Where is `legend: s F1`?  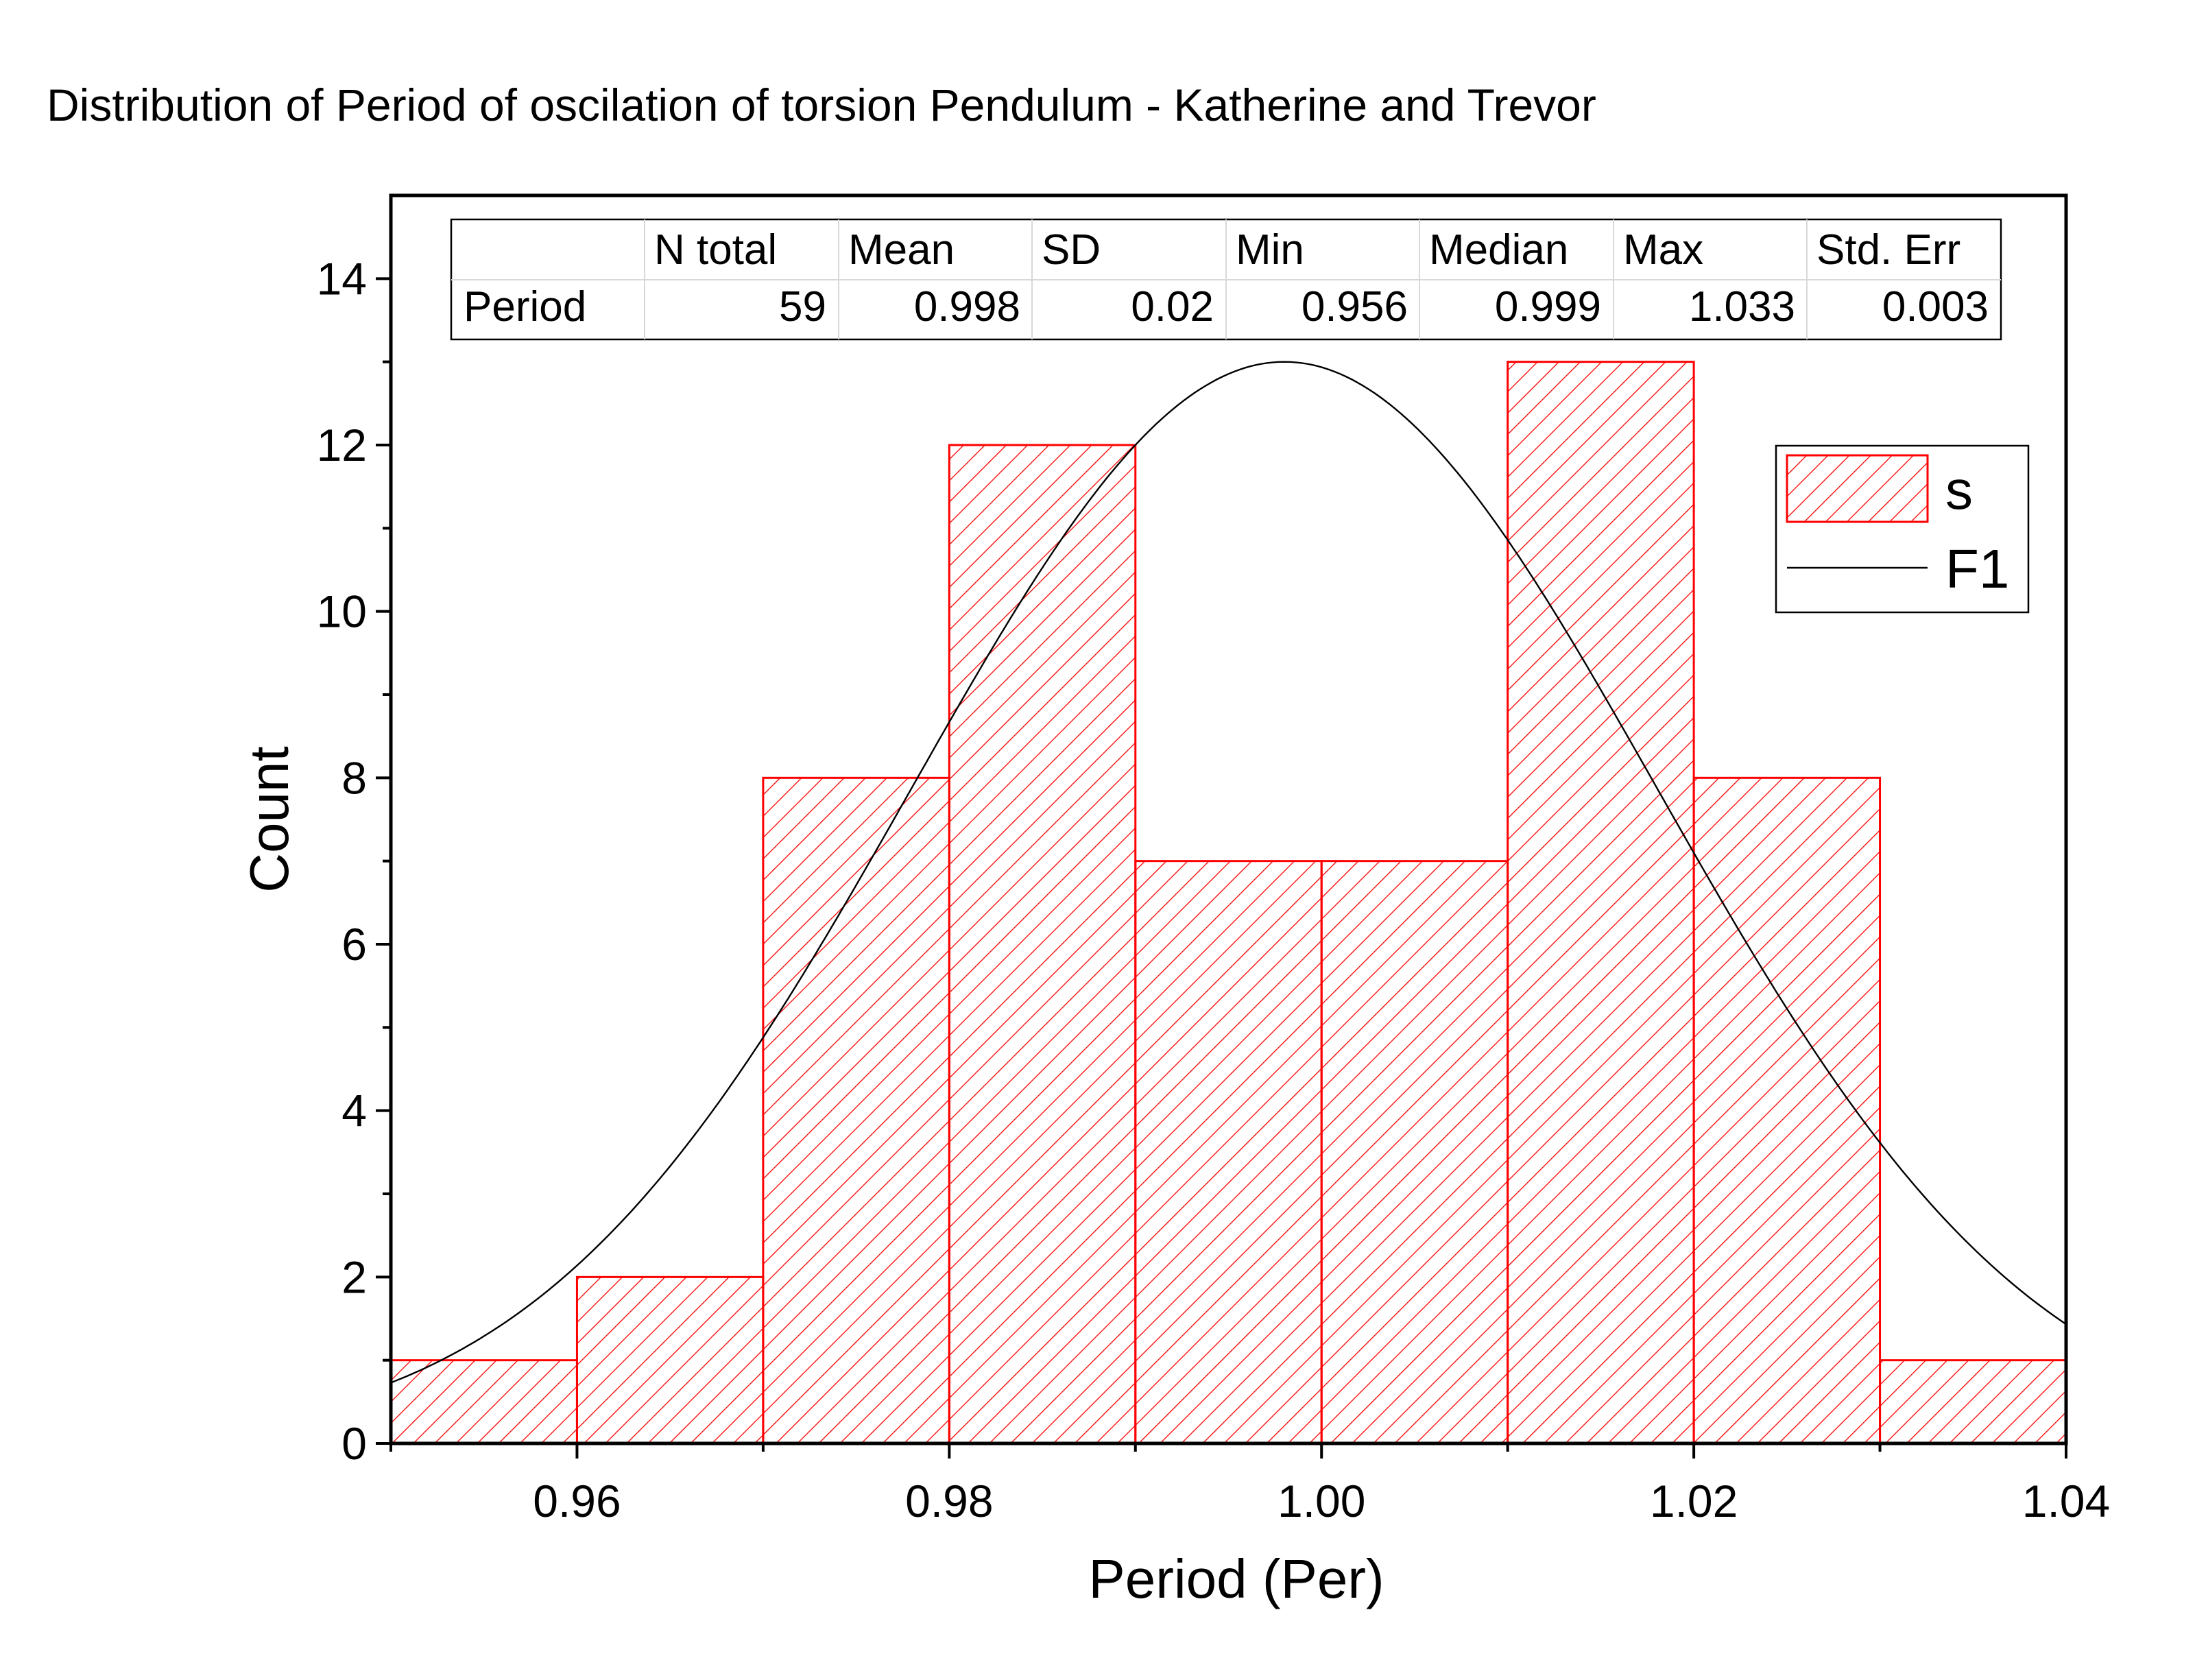
legend: s F1 is located at coordinates (1902, 529).